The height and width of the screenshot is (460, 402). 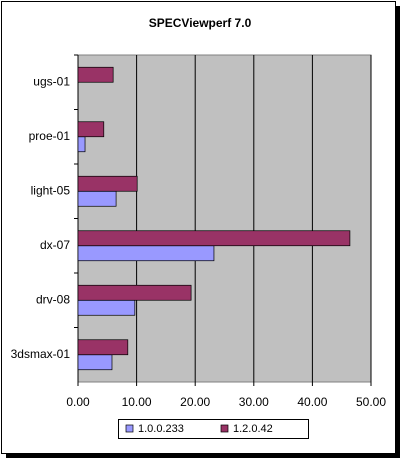 What do you see at coordinates (51, 81) in the screenshot?
I see `y-tick-label: ugs-01` at bounding box center [51, 81].